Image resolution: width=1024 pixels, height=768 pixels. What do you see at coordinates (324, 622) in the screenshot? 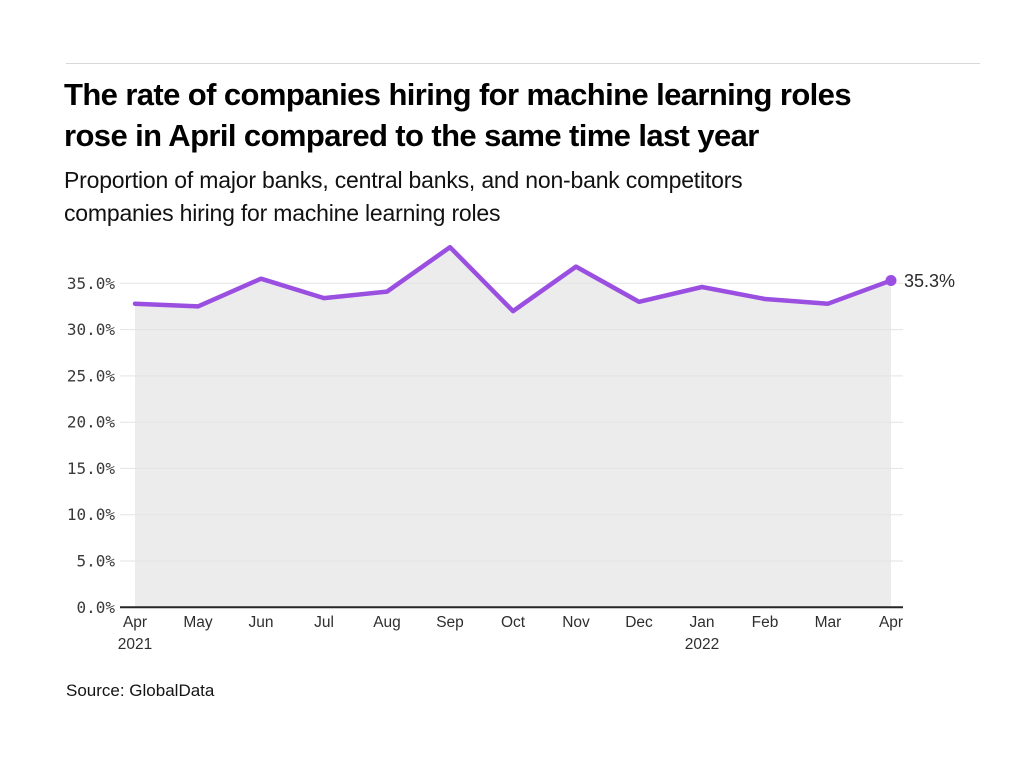
I see `x-tick-label: Jul` at bounding box center [324, 622].